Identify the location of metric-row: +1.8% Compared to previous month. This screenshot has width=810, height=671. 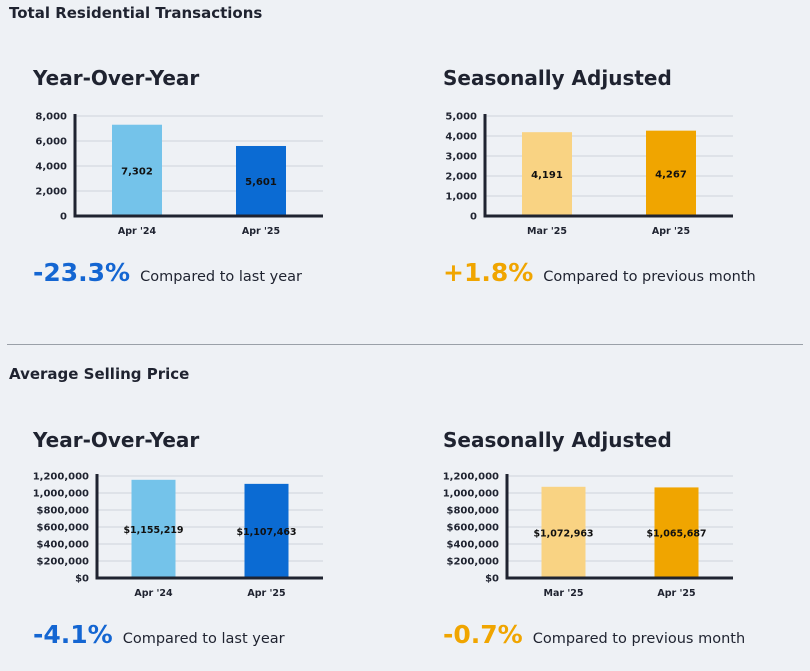
(599, 272).